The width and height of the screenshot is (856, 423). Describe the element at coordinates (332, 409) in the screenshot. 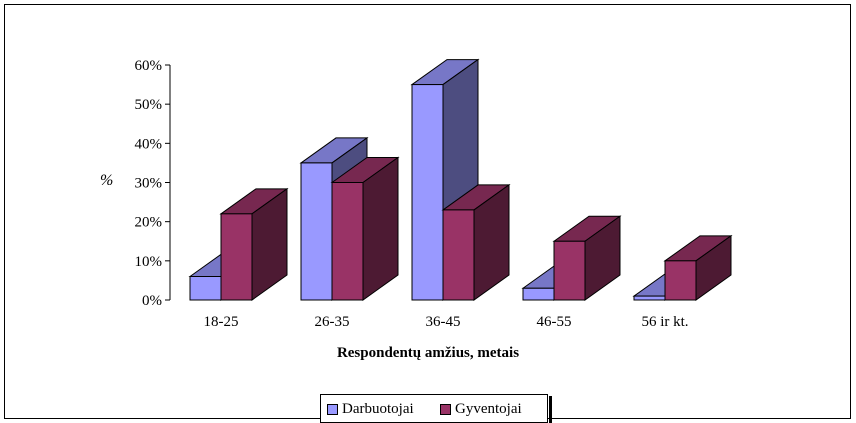

I see `legend-swatch-darbuotojai` at that location.